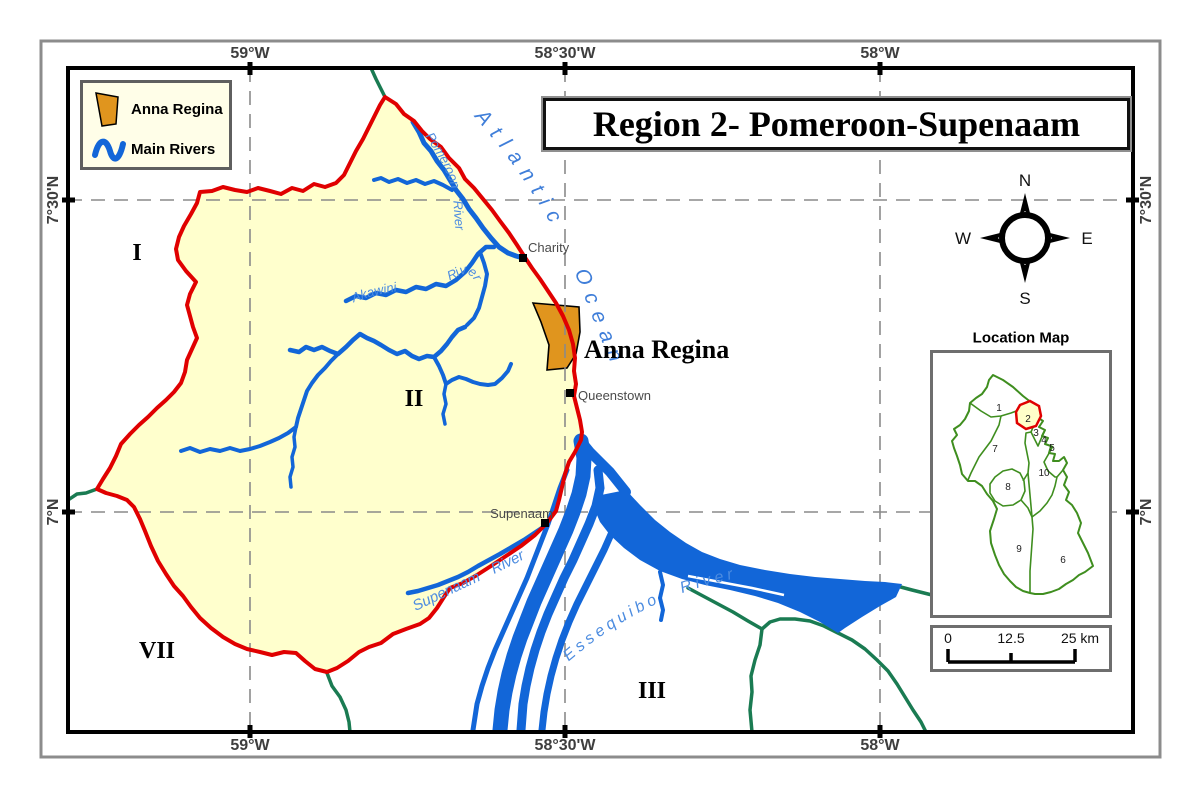 This screenshot has height=800, width=1200. I want to click on compass-point-east, so click(1058, 238).